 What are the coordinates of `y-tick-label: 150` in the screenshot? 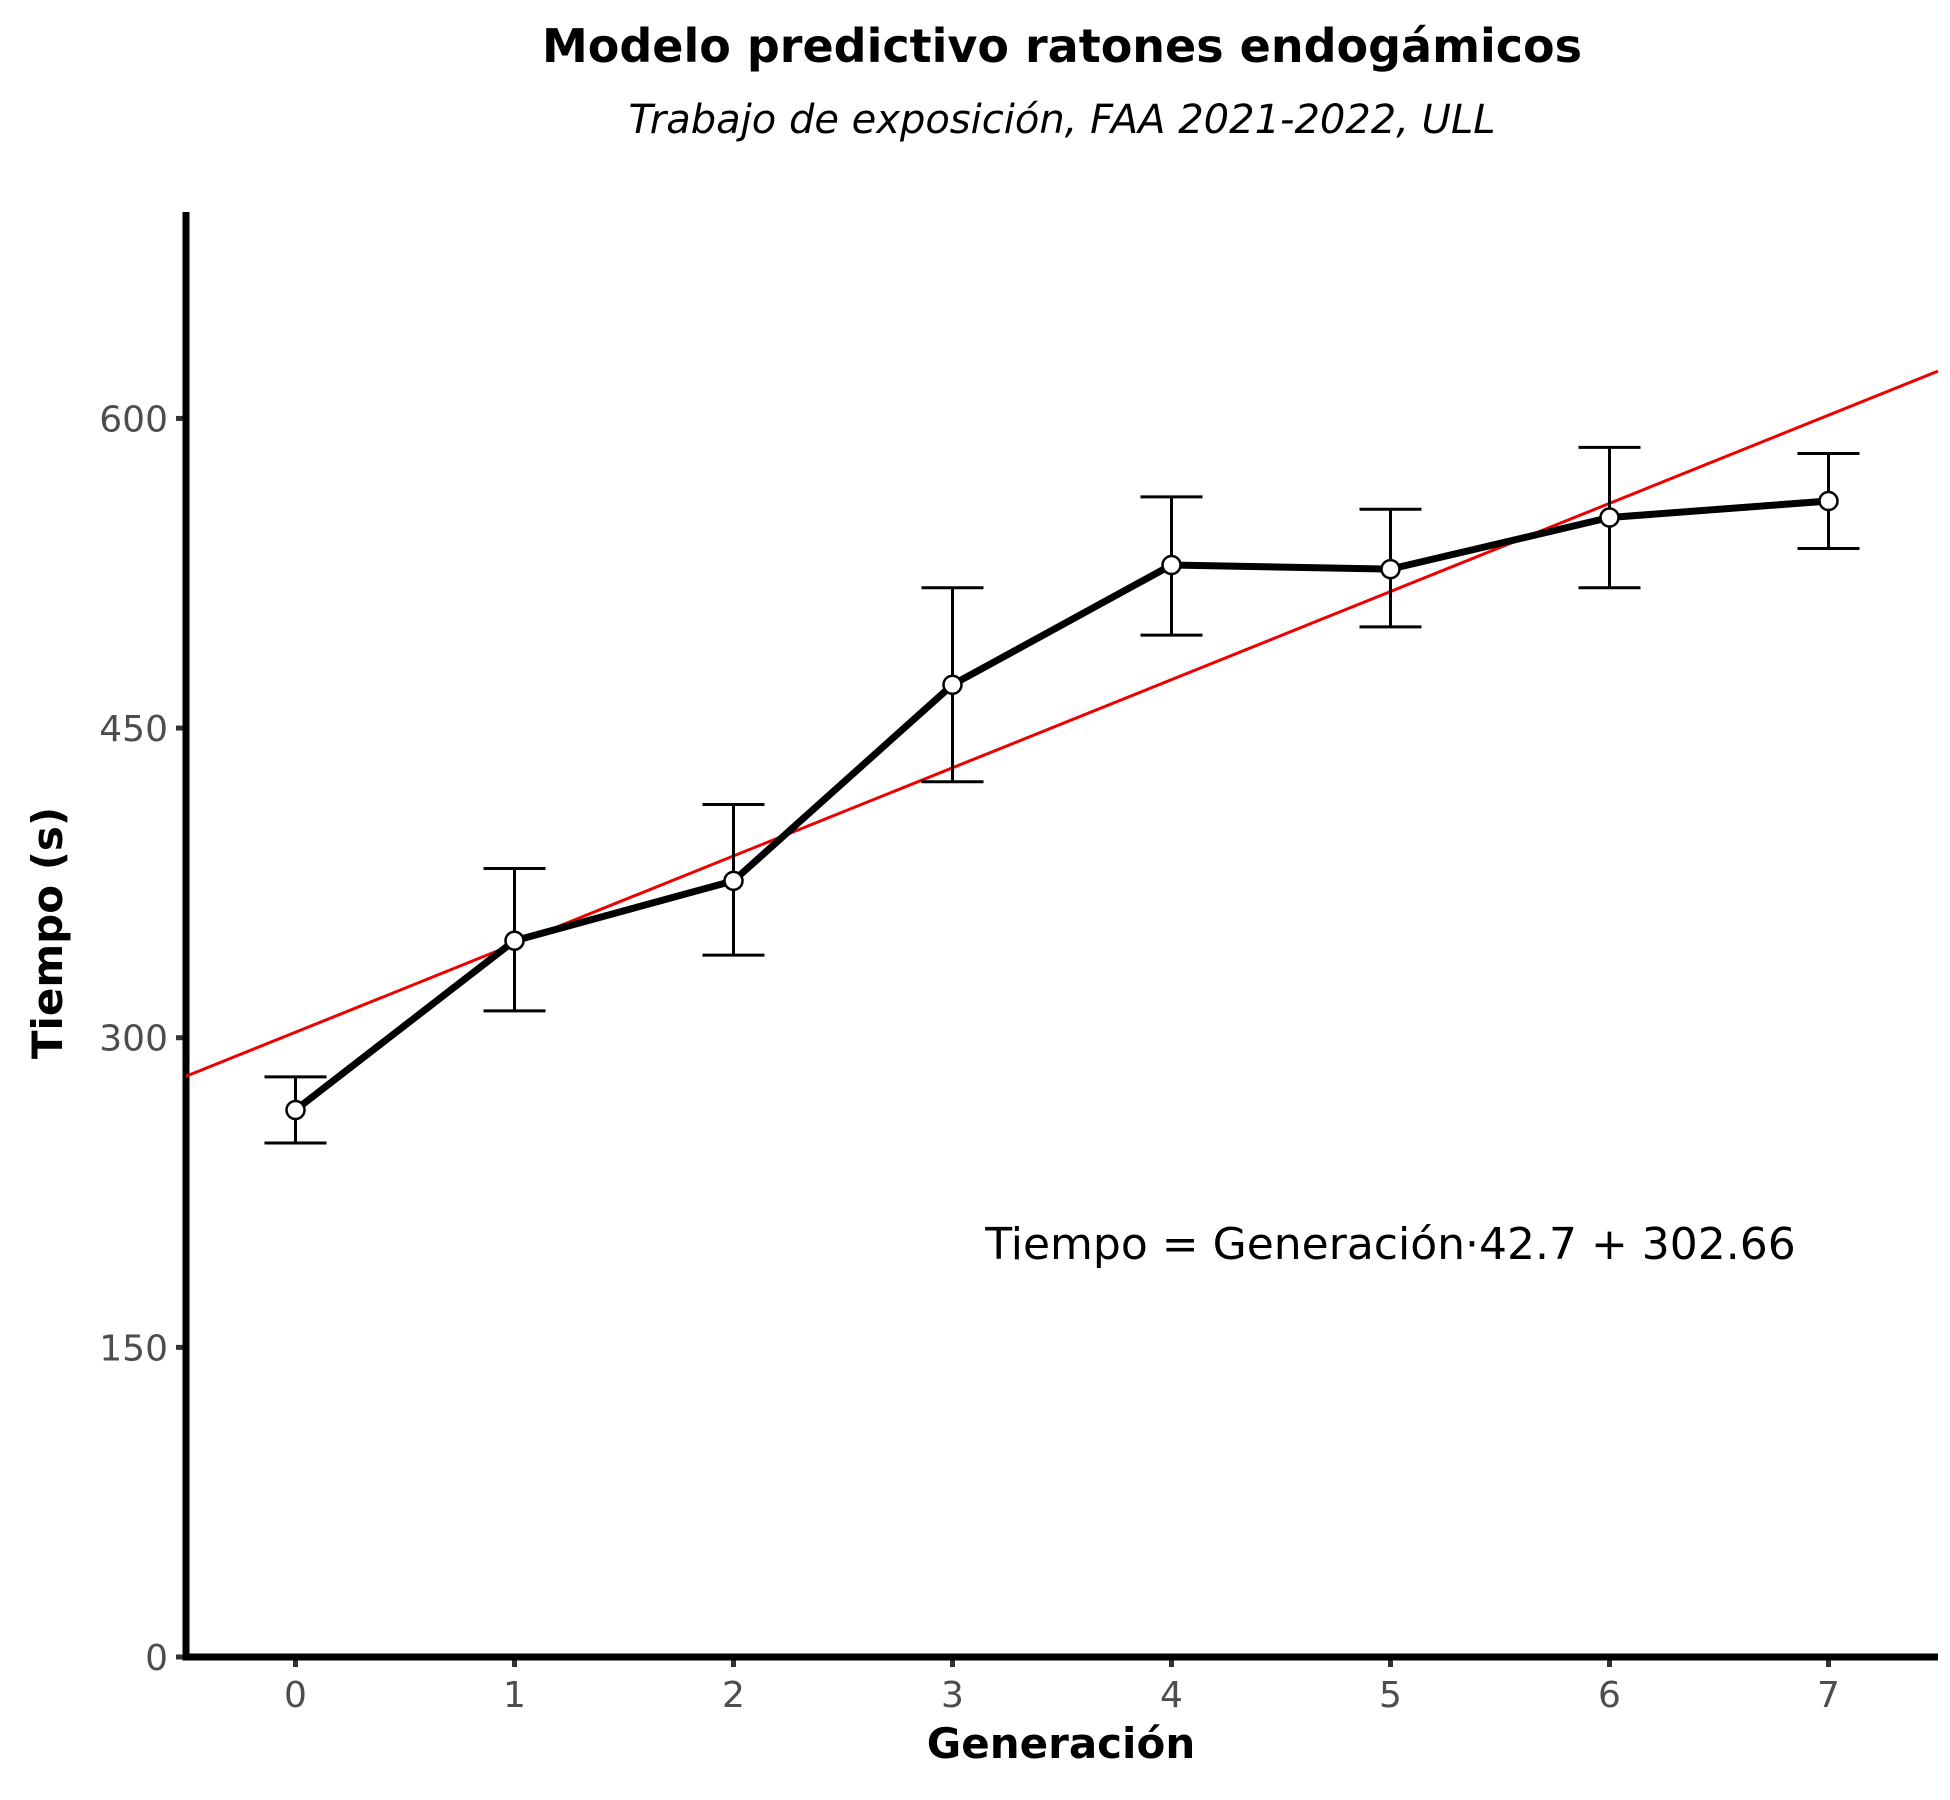 It's located at (133, 1348).